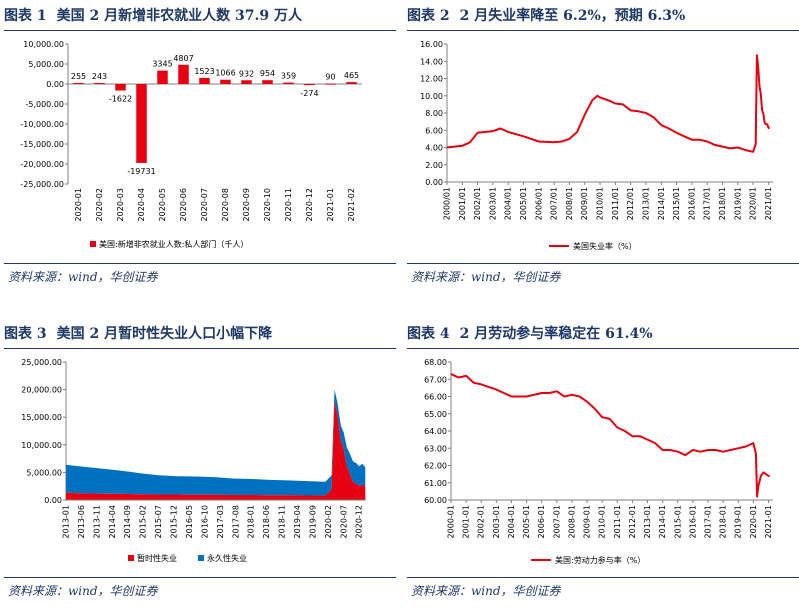  What do you see at coordinates (282, 521) in the screenshot?
I see `chart-3-x-tick-label: 2018-11` at bounding box center [282, 521].